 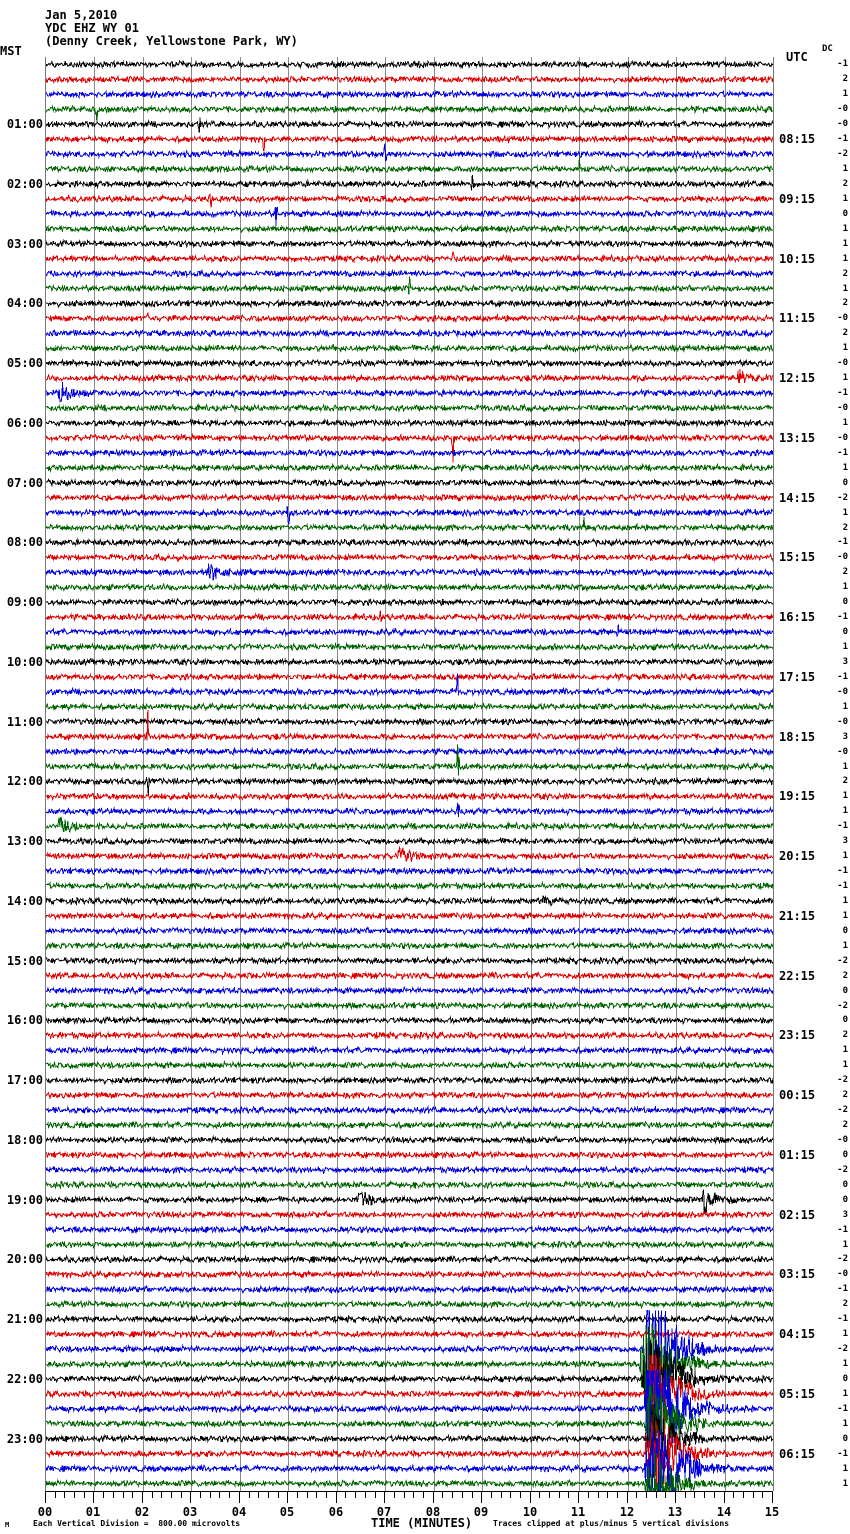 I want to click on utc-time-label: 22:15, so click(x=797, y=975).